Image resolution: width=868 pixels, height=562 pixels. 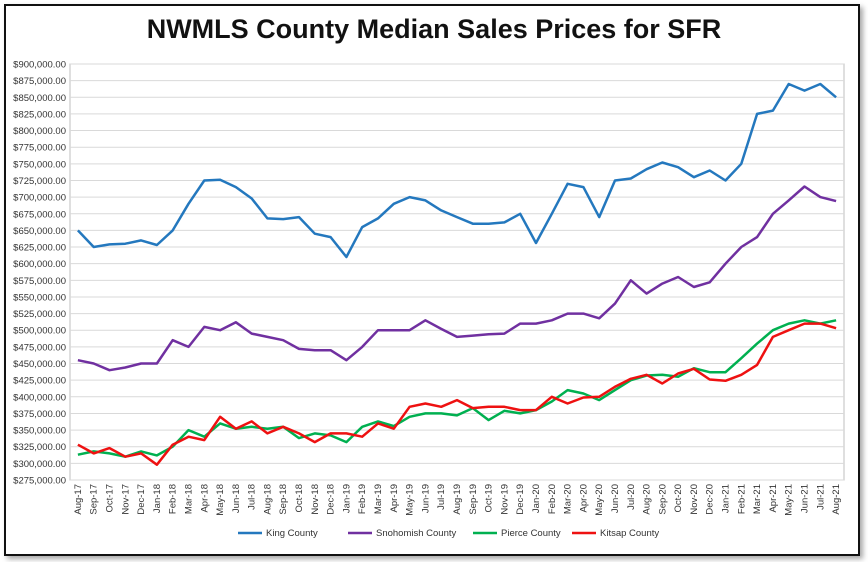 I want to click on y-tick-label: $575,000.00, so click(x=39, y=281).